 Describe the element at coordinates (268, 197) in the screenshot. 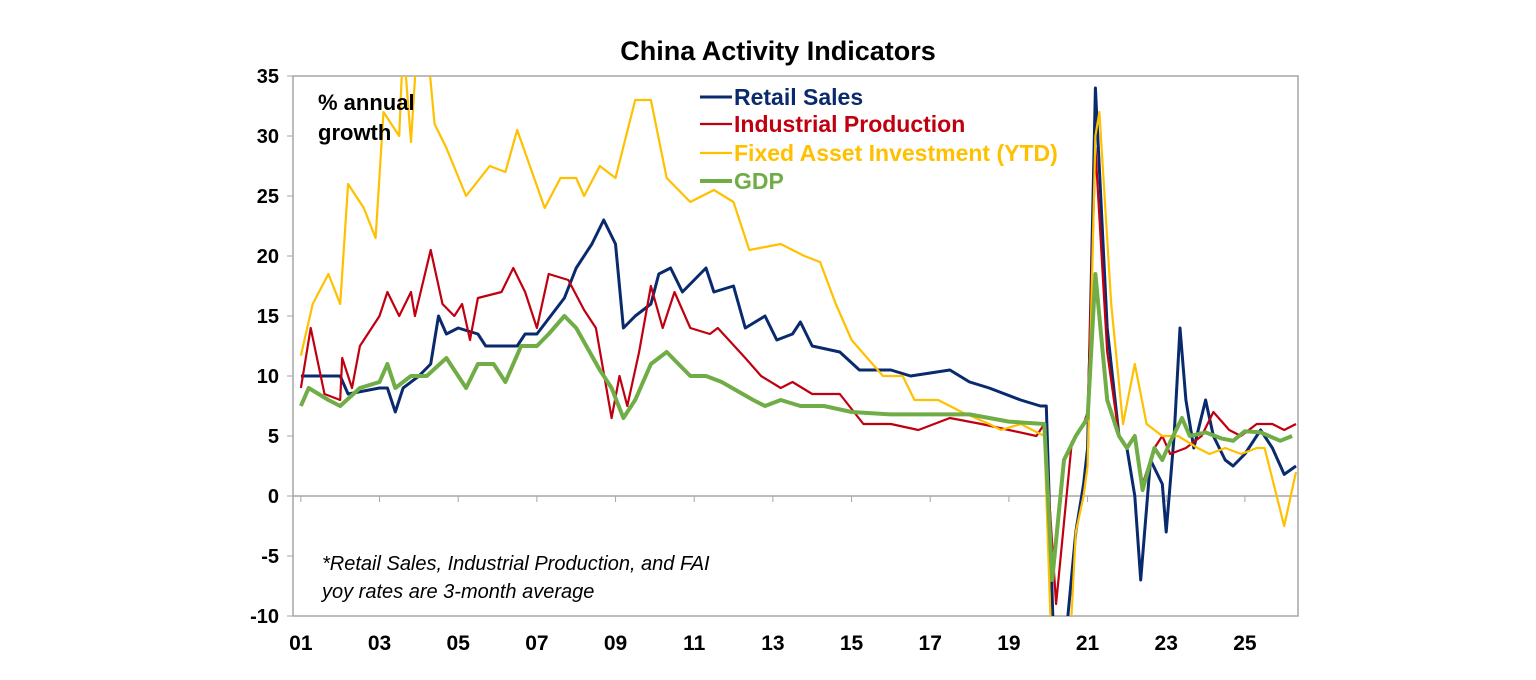

I see `y-tick-label: 25` at that location.